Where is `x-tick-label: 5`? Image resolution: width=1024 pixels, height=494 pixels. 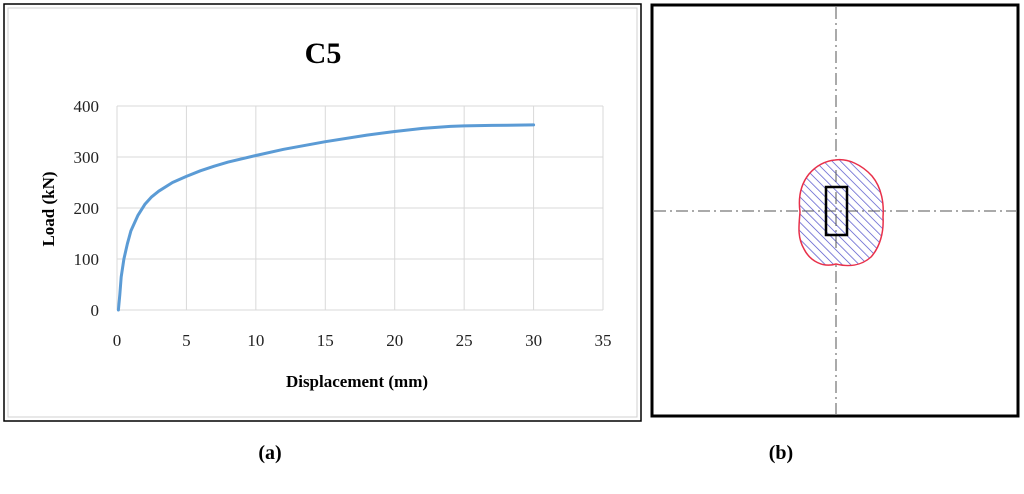
x-tick-label: 5 is located at coordinates (186, 340).